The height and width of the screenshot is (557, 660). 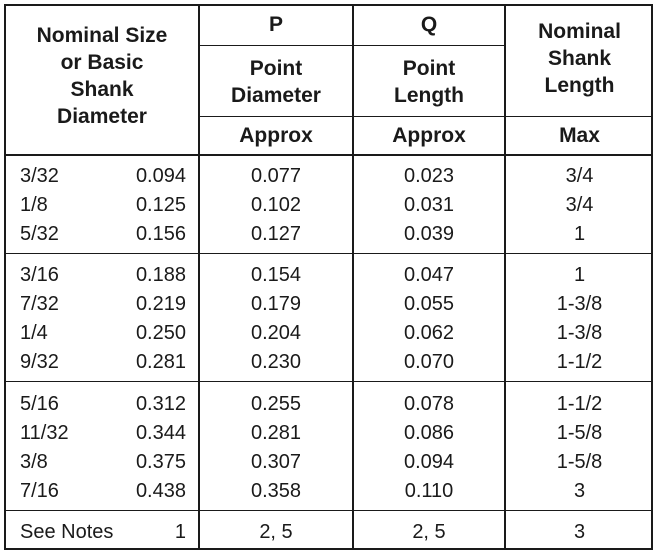 What do you see at coordinates (429, 234) in the screenshot?
I see `cell-point-length: 0.039` at bounding box center [429, 234].